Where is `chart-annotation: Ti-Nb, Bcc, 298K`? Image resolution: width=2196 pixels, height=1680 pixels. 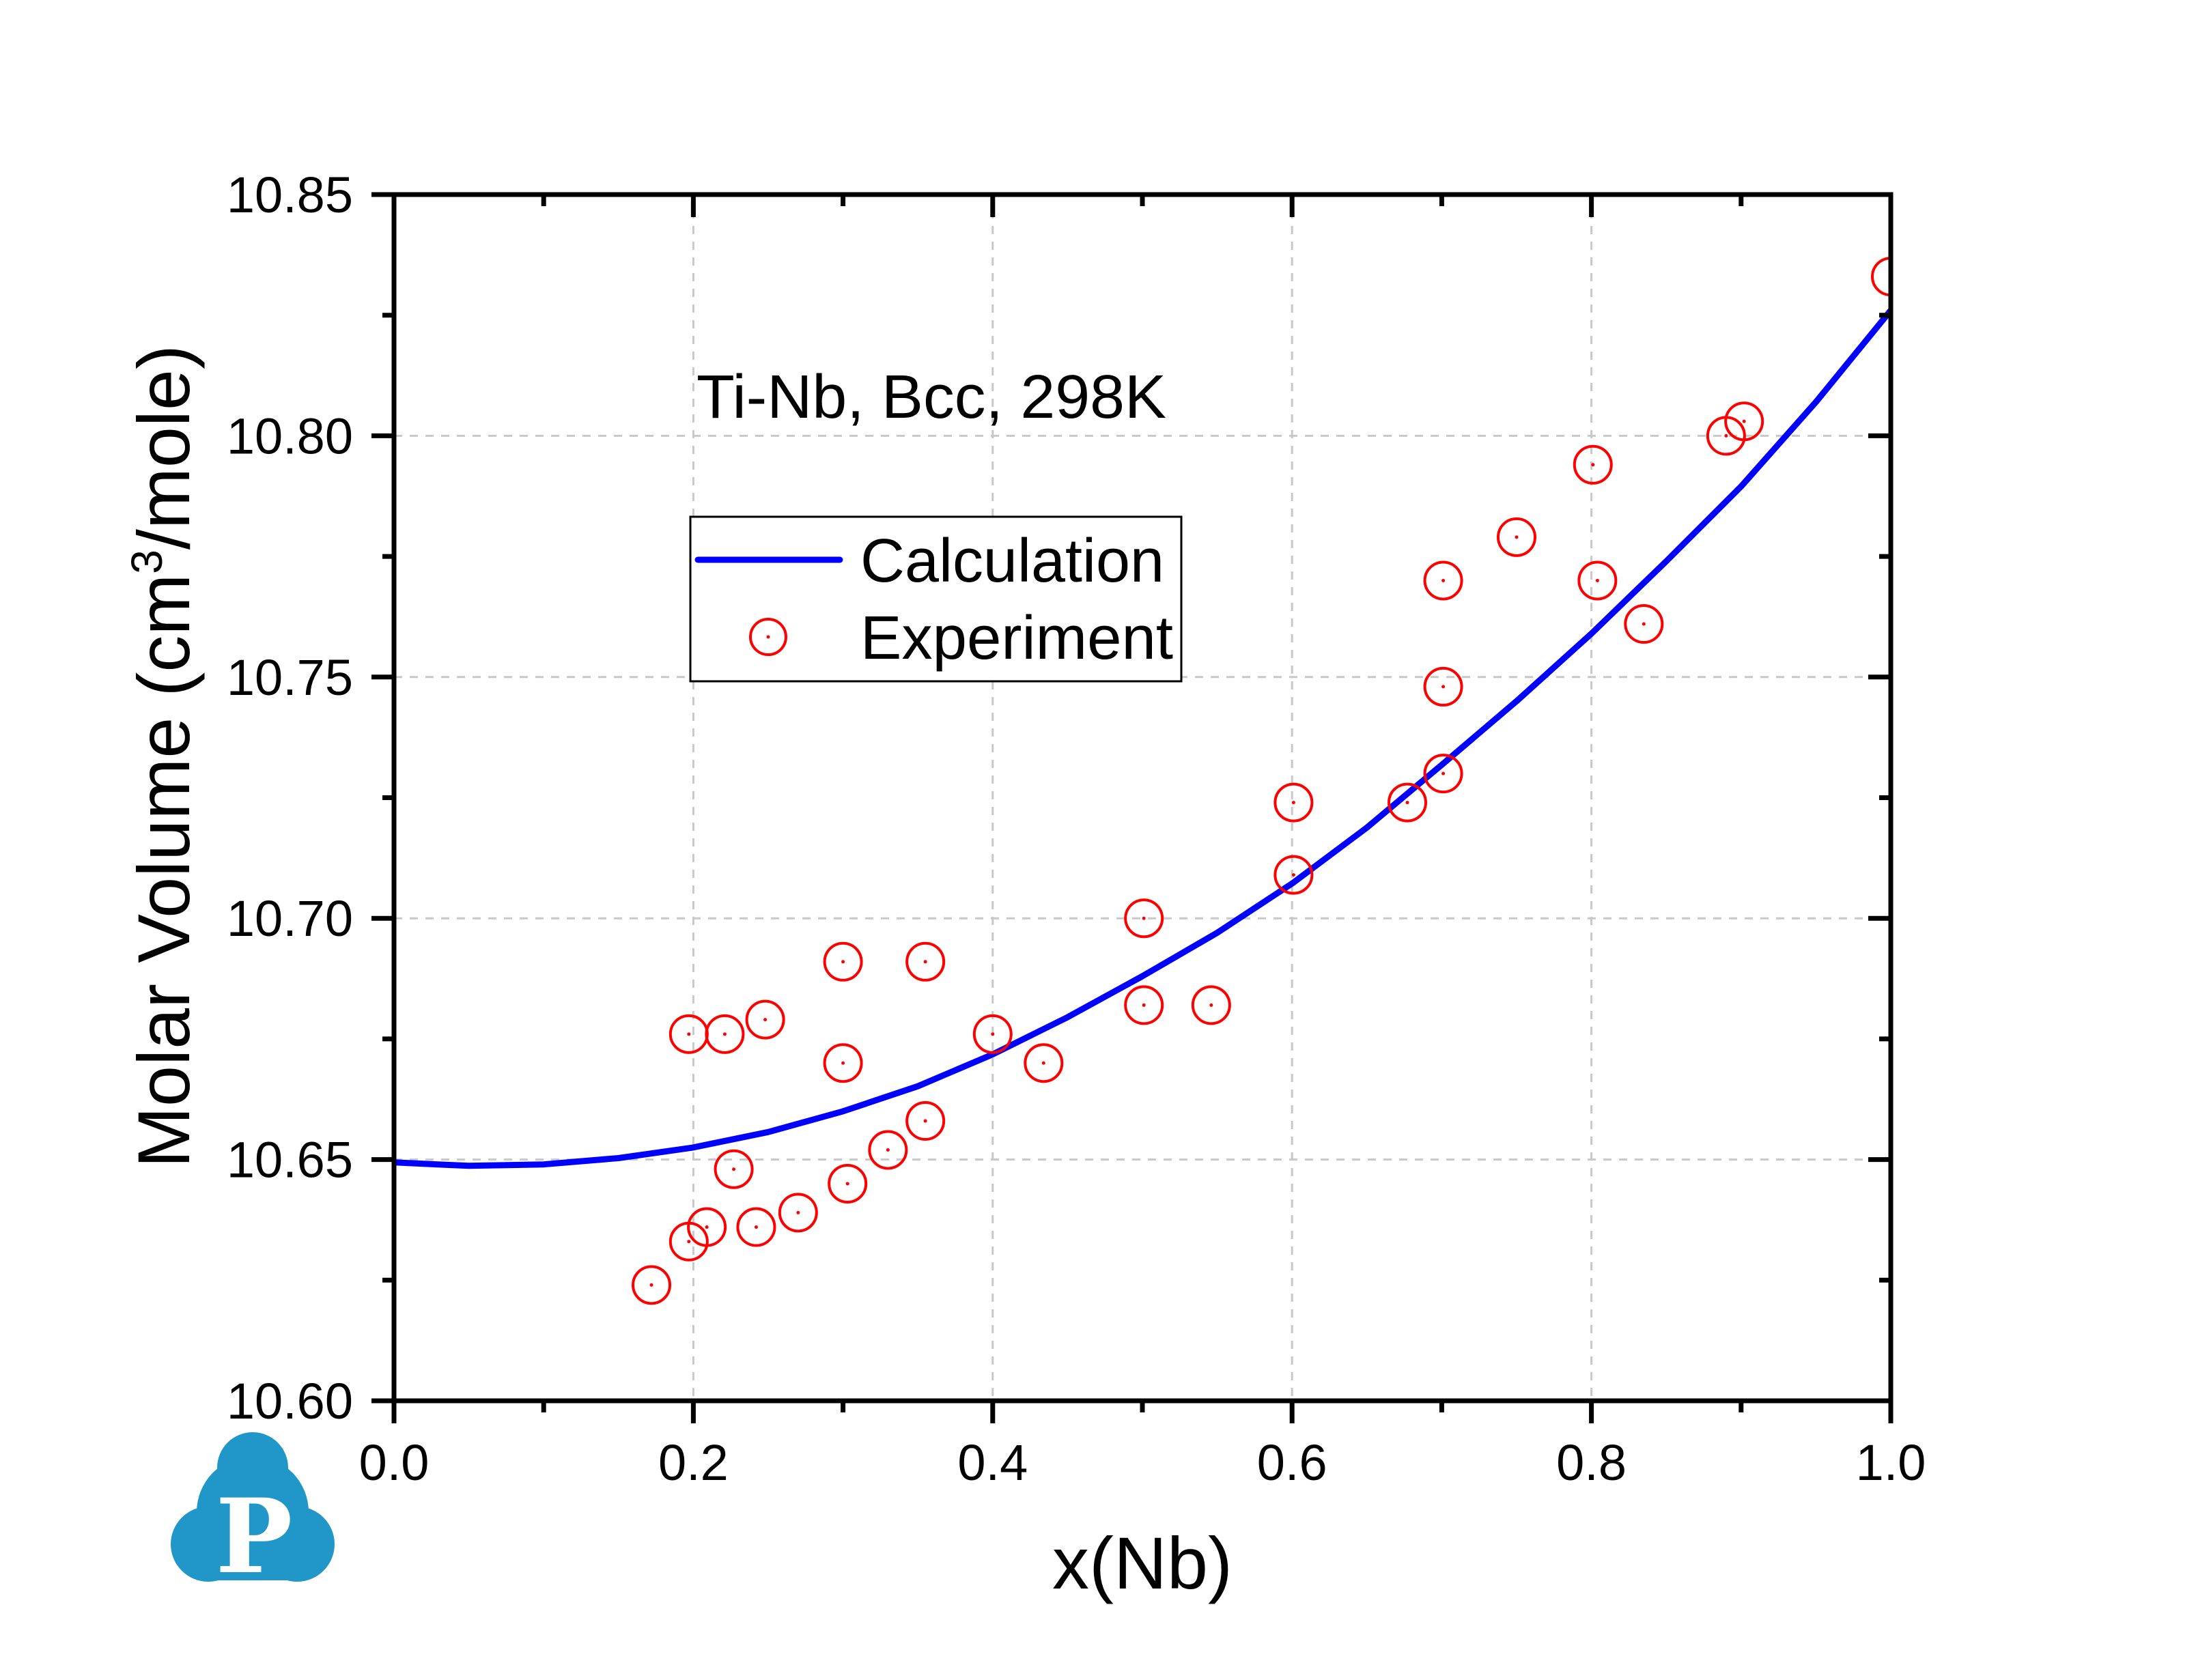 chart-annotation: Ti-Nb, Bcc, 298K is located at coordinates (931, 397).